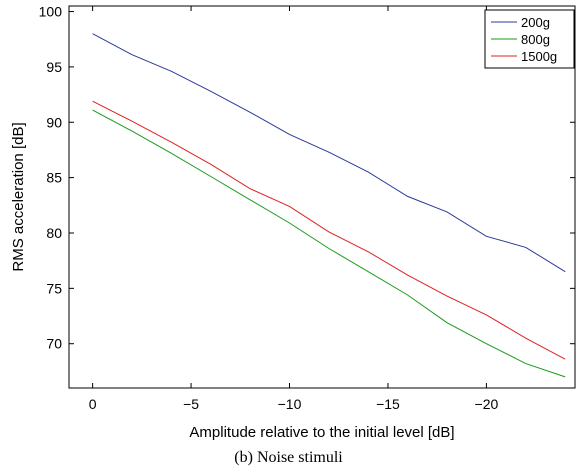 This screenshot has height=474, width=577. Describe the element at coordinates (54, 288) in the screenshot. I see `y-tick-label: 75` at that location.